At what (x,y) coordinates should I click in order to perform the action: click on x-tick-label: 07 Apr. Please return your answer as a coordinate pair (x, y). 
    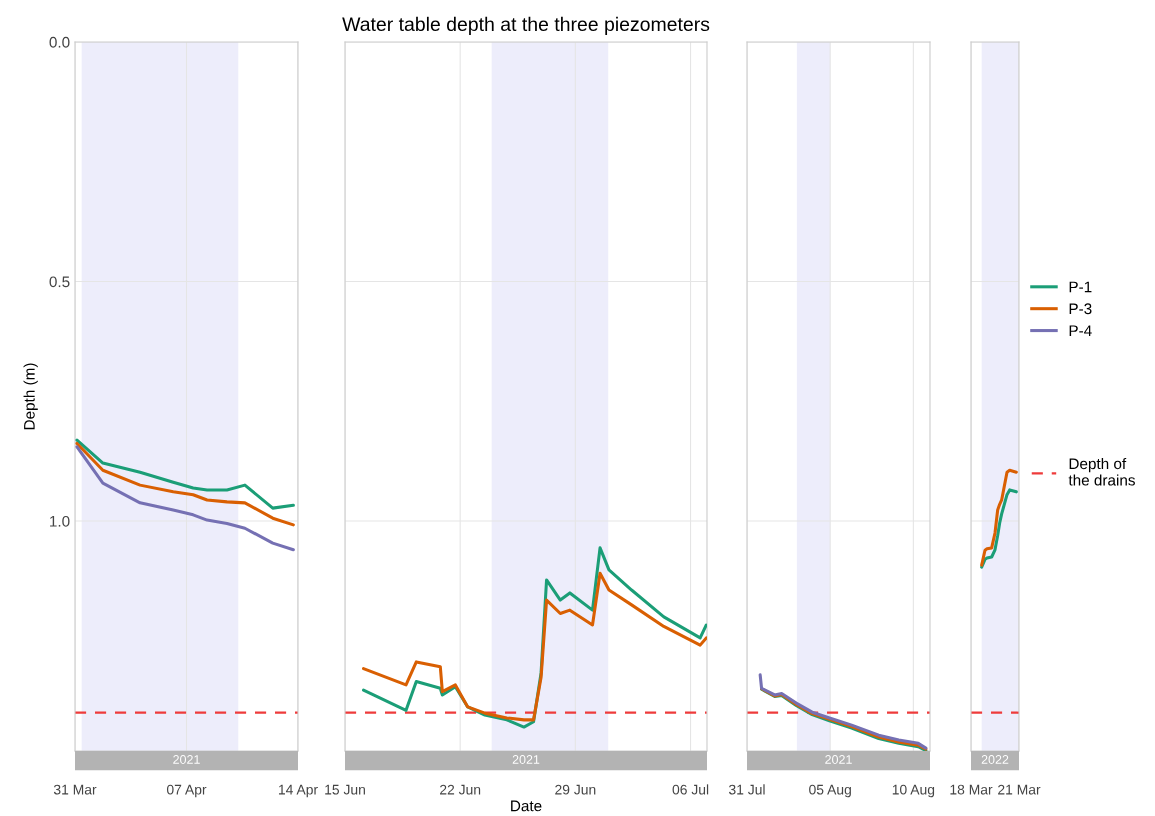
    Looking at the image, I should click on (186, 791).